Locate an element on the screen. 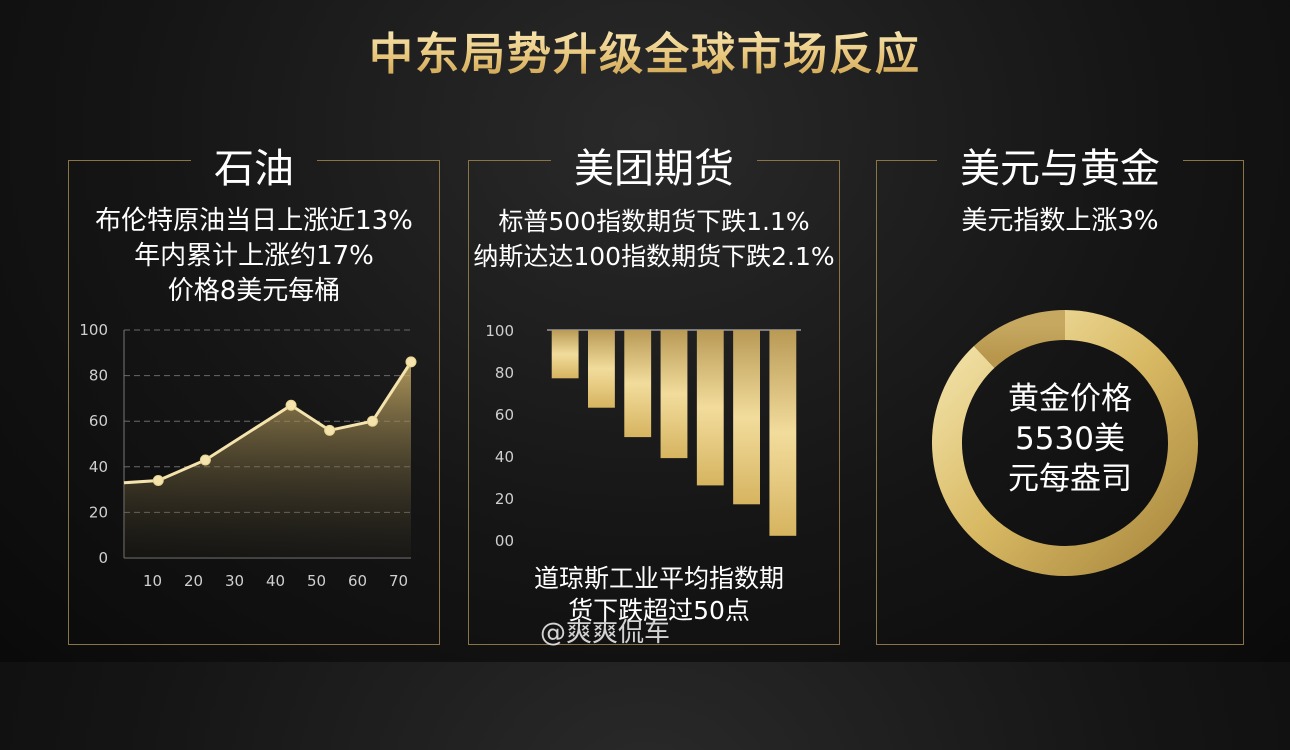 The width and height of the screenshot is (1290, 750). oil-line-3: 价格8美元每桶 is located at coordinates (254, 291).